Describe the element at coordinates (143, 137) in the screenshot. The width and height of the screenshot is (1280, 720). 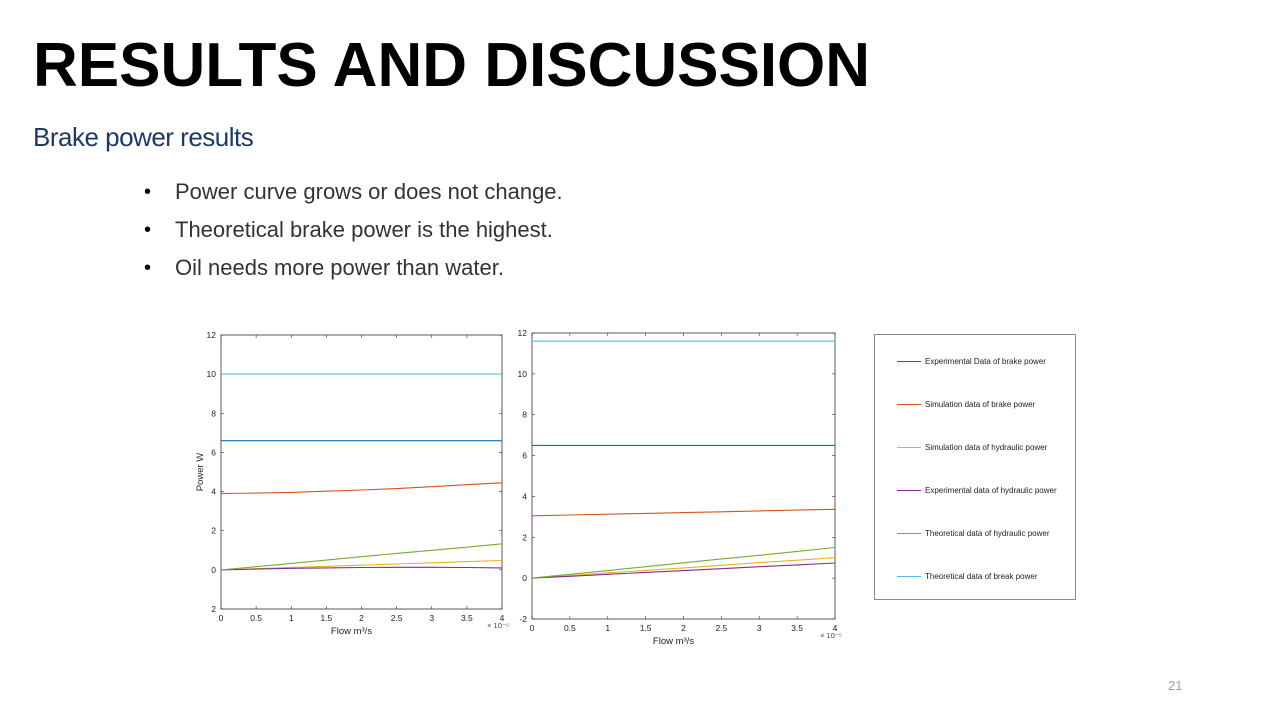
I see `slide-subtitle: Brake power results` at that location.